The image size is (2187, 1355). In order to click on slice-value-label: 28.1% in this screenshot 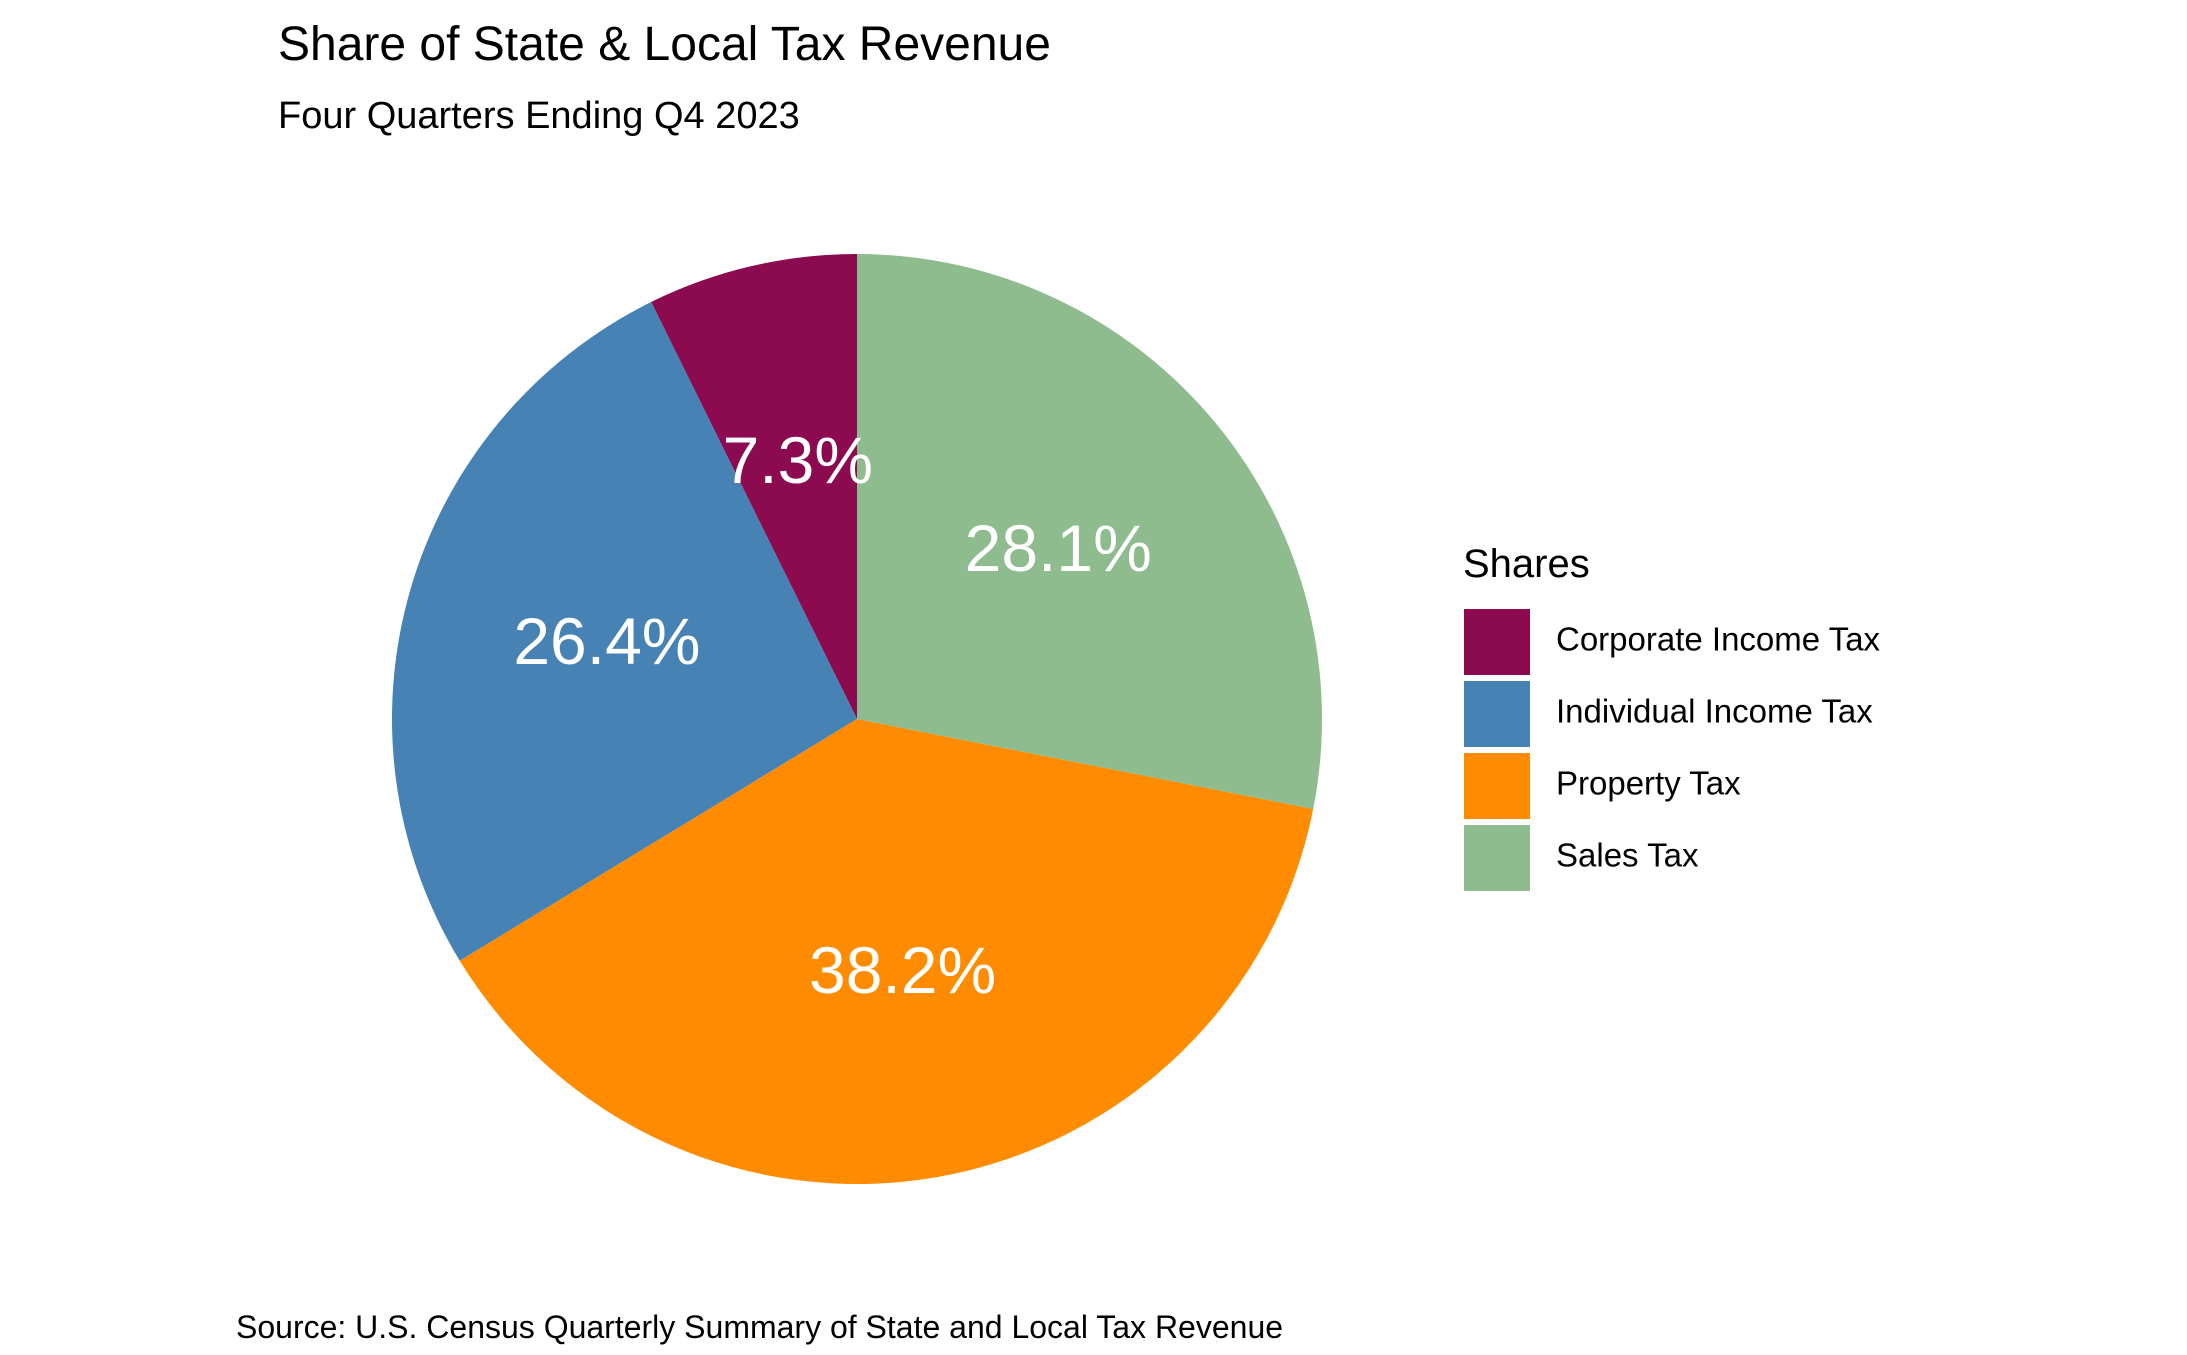, I will do `click(1058, 548)`.